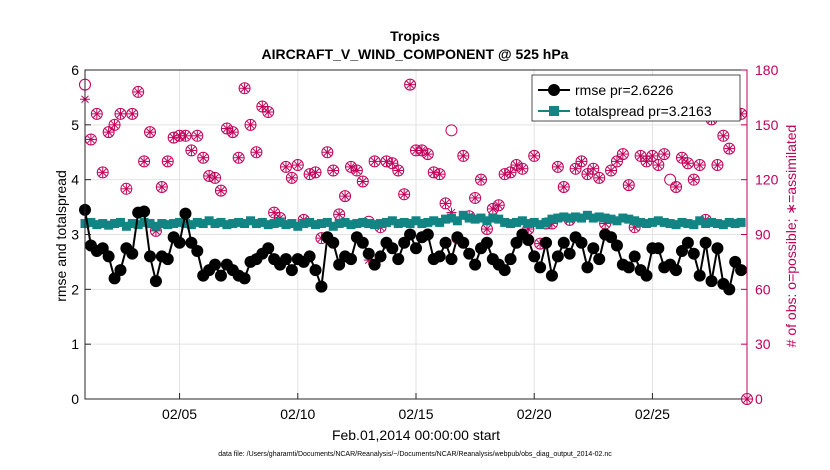 The height and width of the screenshot is (470, 830). I want to click on legend-rmse-marker, so click(554, 90).